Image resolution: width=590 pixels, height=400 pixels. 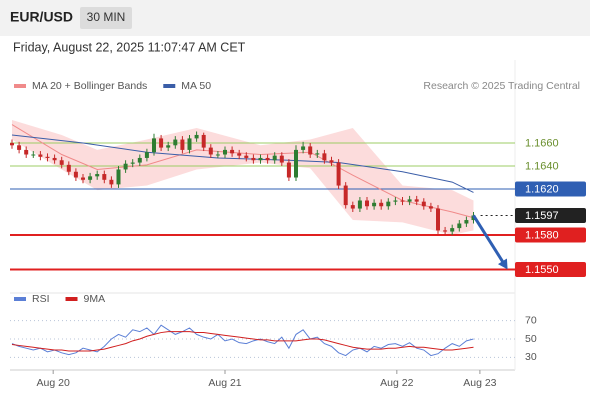 I want to click on interval-badge, so click(x=106, y=18).